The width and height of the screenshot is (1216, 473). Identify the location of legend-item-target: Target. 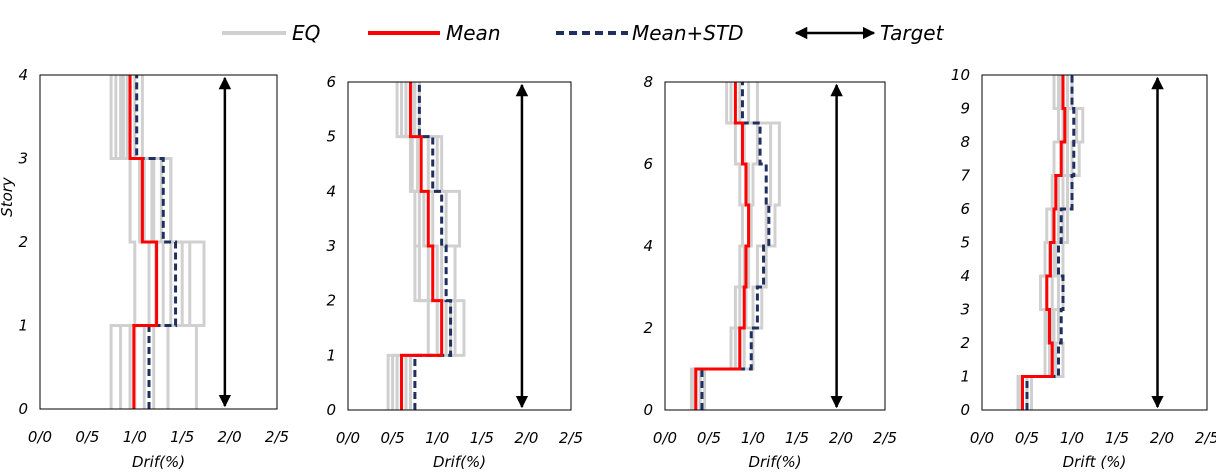
(869, 33).